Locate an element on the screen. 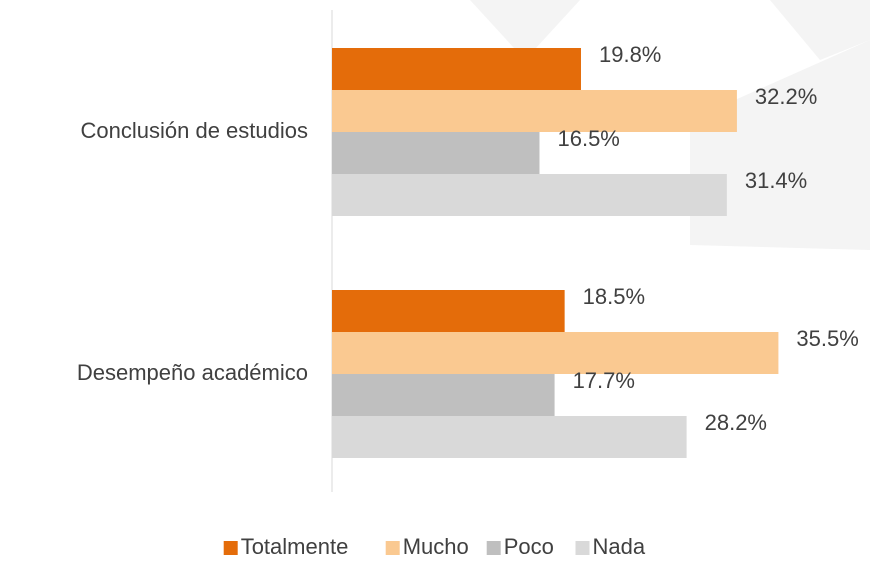 The height and width of the screenshot is (561, 870). value-label: 16.5% is located at coordinates (588, 138).